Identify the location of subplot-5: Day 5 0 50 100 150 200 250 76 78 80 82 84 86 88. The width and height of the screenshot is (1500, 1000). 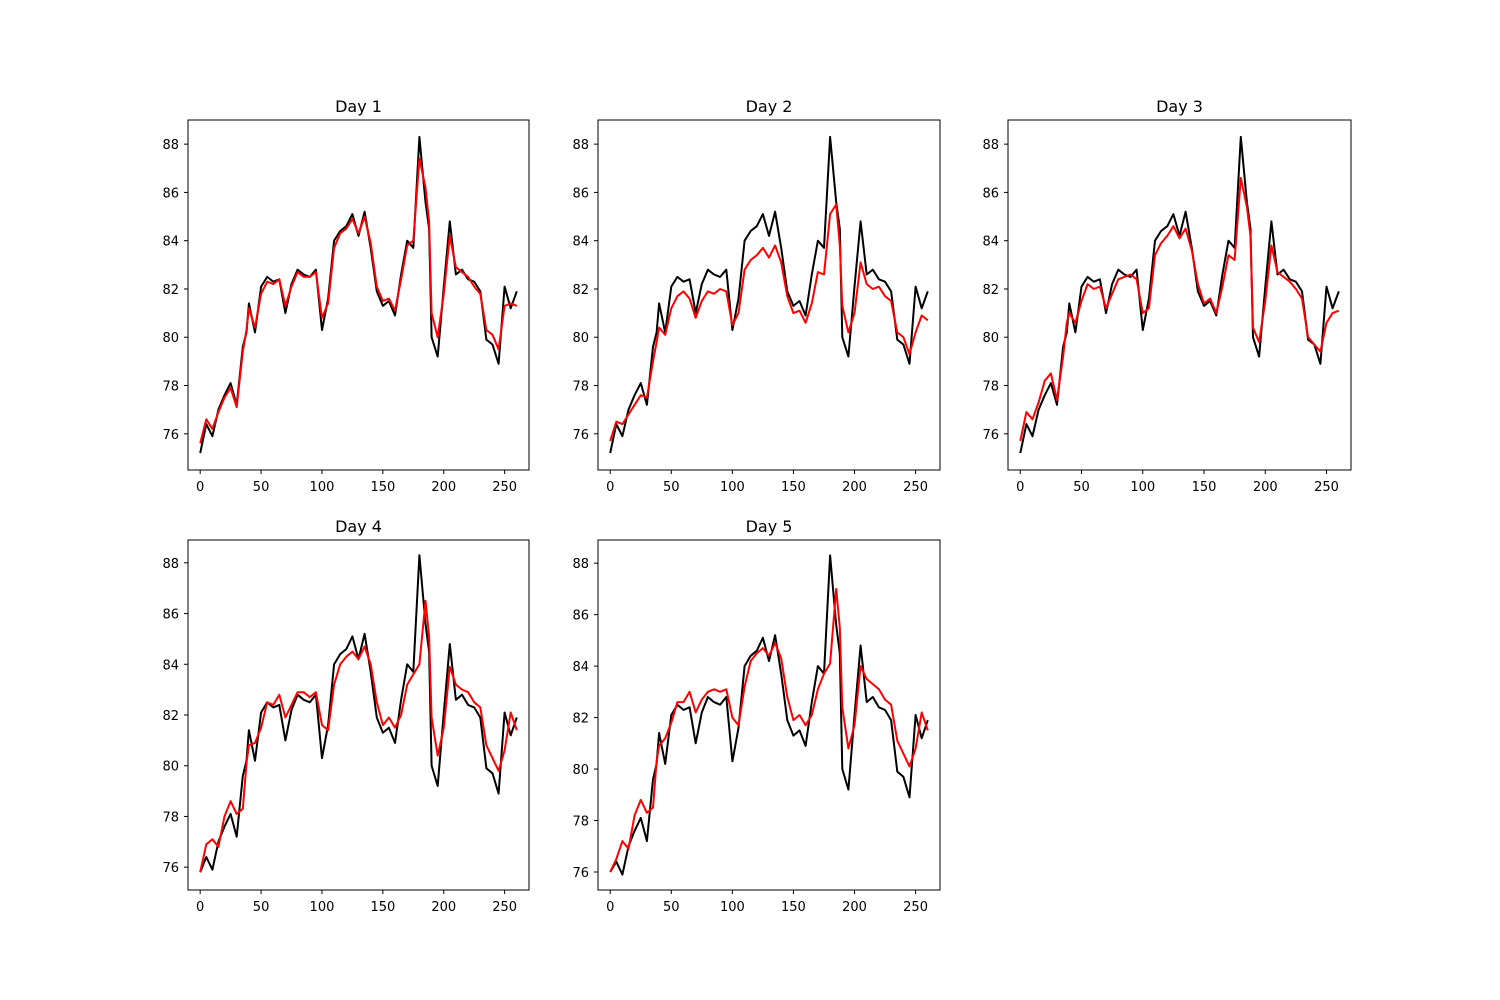
(756, 716).